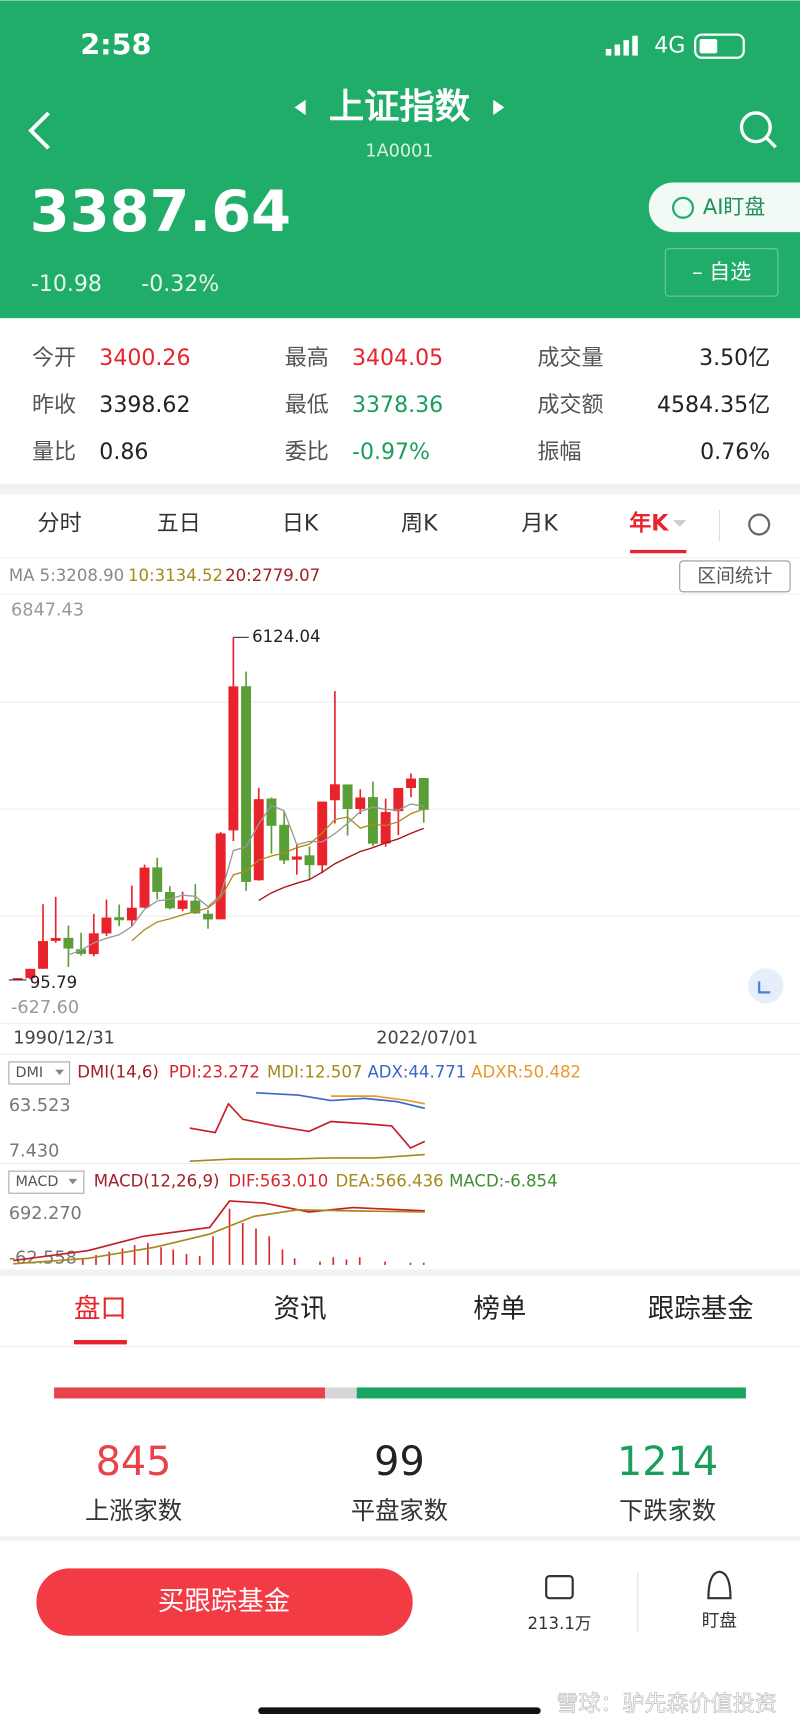 The image size is (800, 1731). What do you see at coordinates (300, 1309) in the screenshot?
I see `bottom-tab: 资讯` at bounding box center [300, 1309].